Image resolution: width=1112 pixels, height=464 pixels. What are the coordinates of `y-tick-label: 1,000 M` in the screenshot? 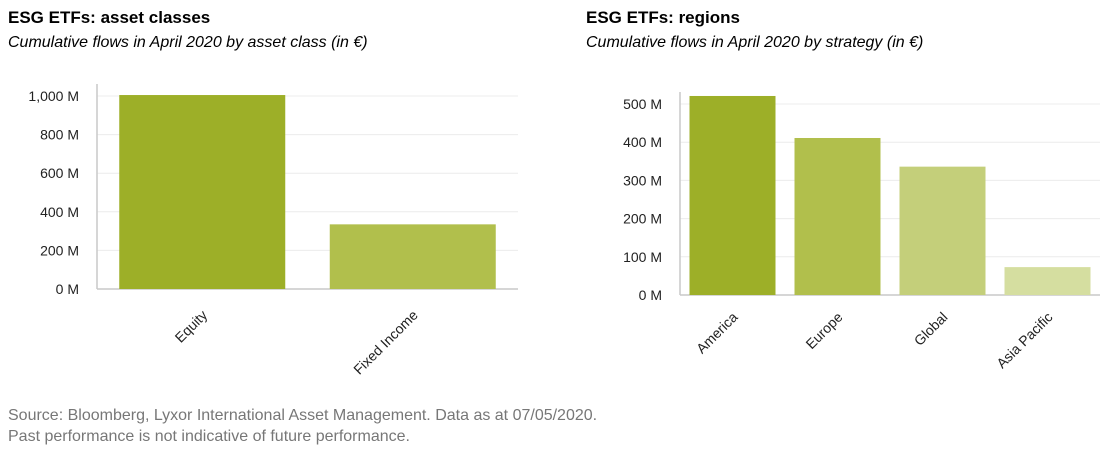 It's located at (53, 96).